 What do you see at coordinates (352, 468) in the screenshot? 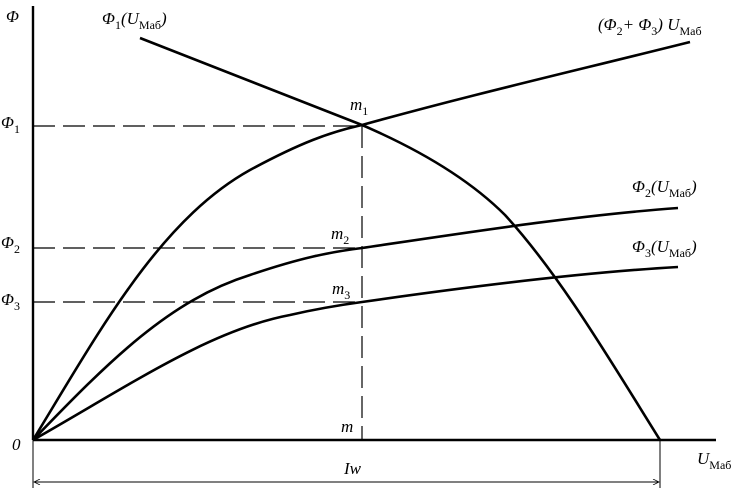
I see `span-label: Iw` at bounding box center [352, 468].